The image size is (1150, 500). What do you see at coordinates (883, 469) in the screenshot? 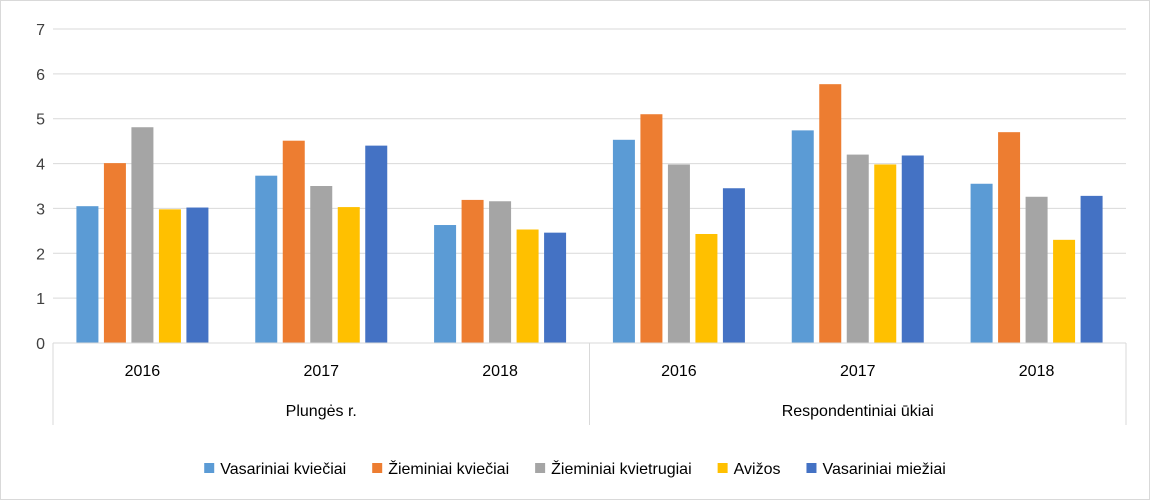
I see `legend-label: Vasariniai miežiai` at bounding box center [883, 469].